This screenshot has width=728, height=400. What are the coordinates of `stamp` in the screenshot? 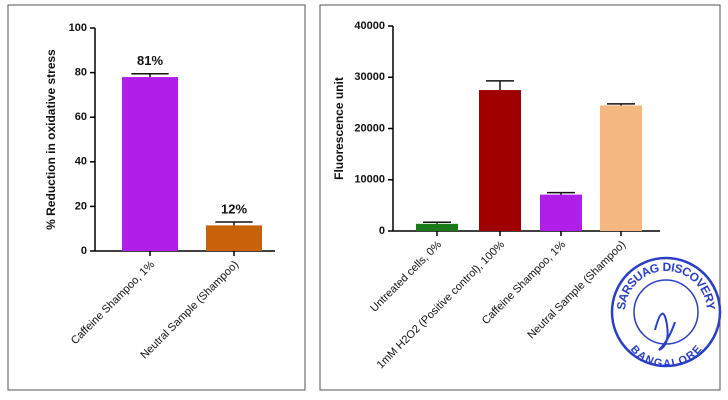 It's located at (666, 312).